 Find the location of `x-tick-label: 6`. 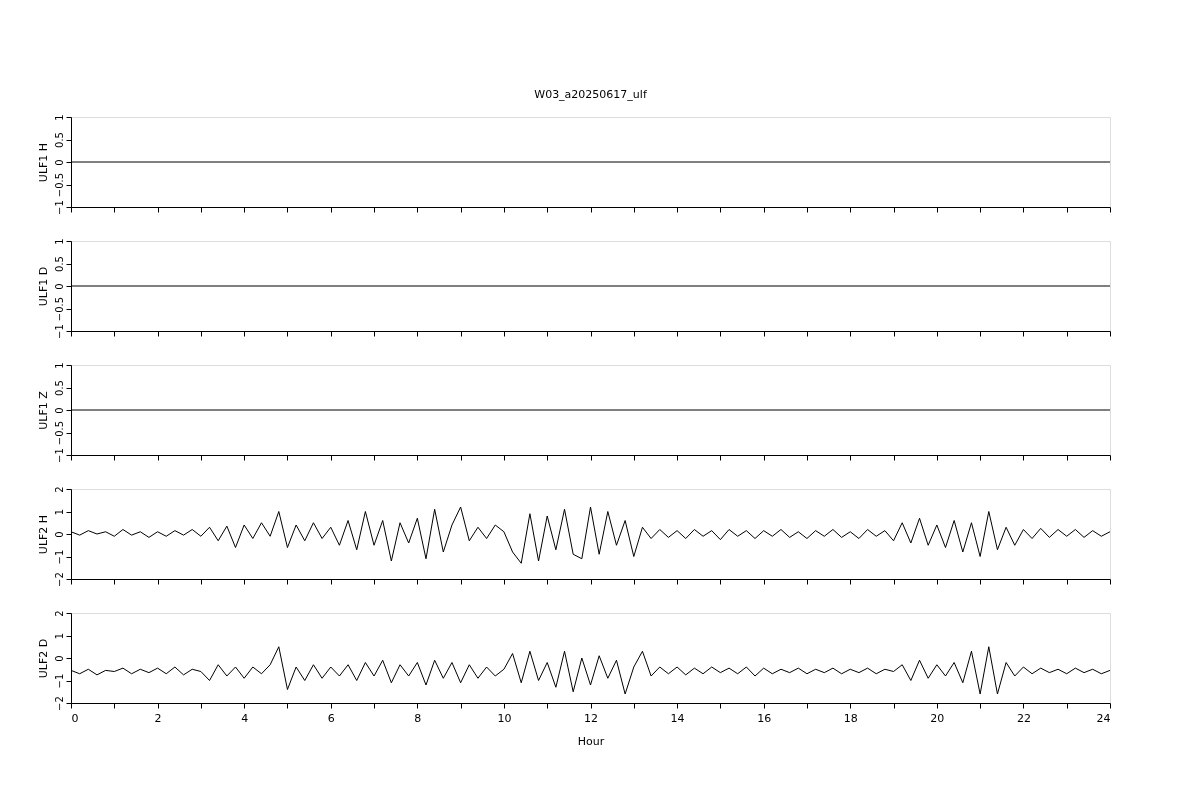

x-tick-label: 6 is located at coordinates (331, 718).